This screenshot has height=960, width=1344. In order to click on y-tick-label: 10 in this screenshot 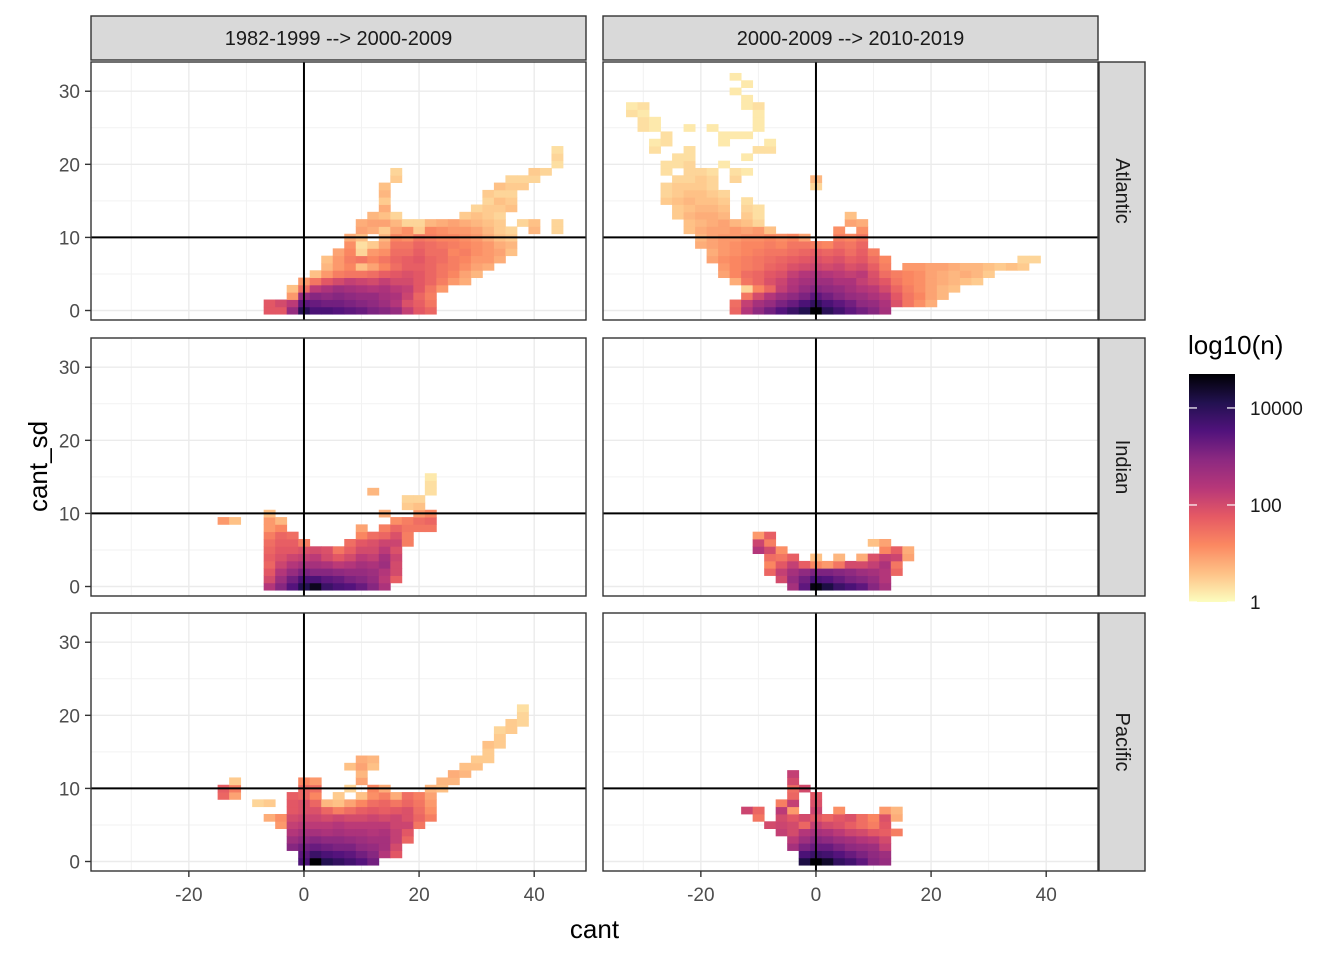, I will do `click(69, 238)`.